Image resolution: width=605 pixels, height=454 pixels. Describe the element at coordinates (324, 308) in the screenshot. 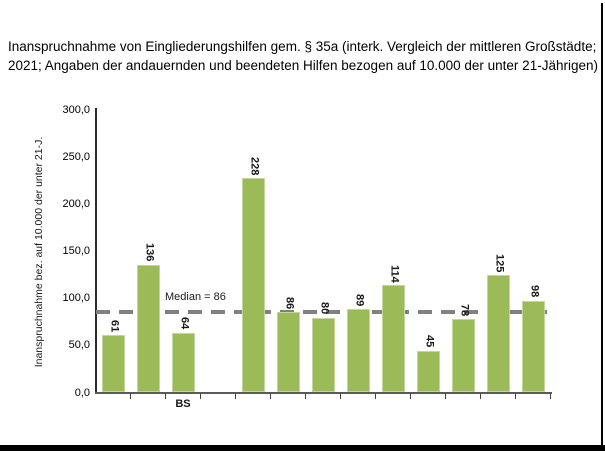

I see `bar-value-label: 80` at that location.